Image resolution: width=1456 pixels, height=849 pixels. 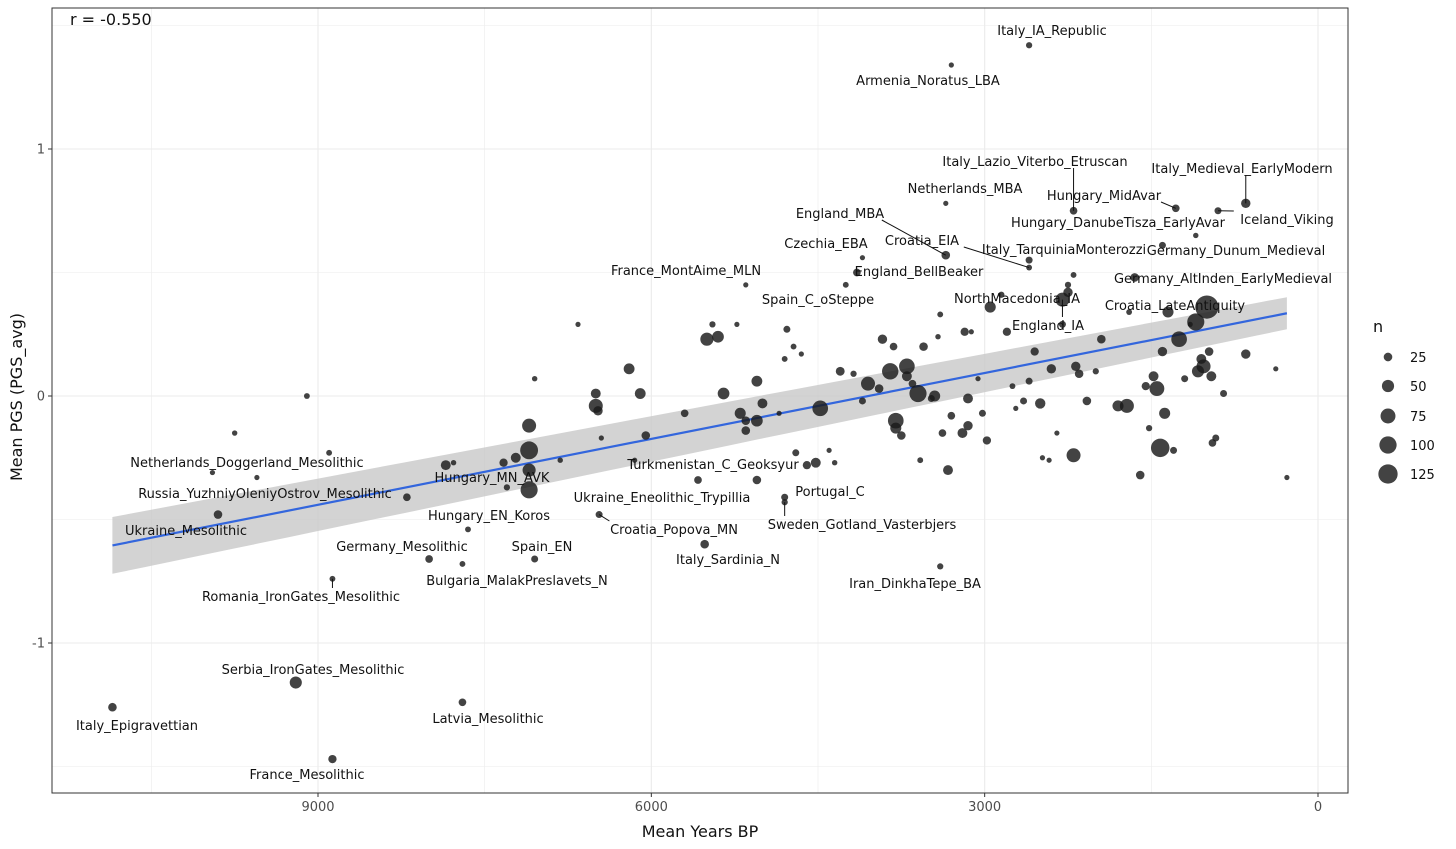 What do you see at coordinates (1378, 326) in the screenshot?
I see `legend-title: n` at bounding box center [1378, 326].